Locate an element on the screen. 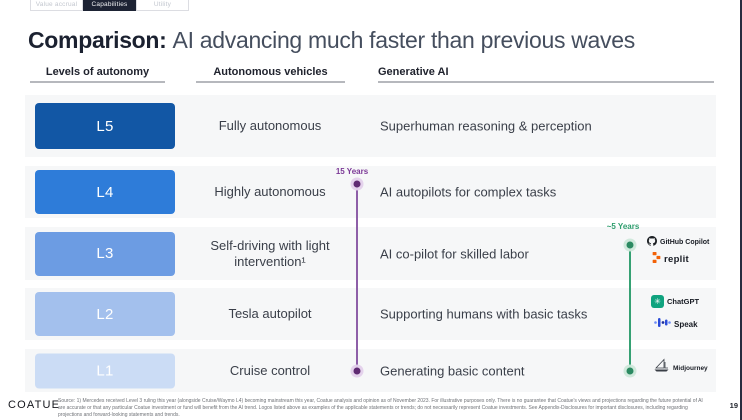  timeline-line-vehicles is located at coordinates (357, 278).